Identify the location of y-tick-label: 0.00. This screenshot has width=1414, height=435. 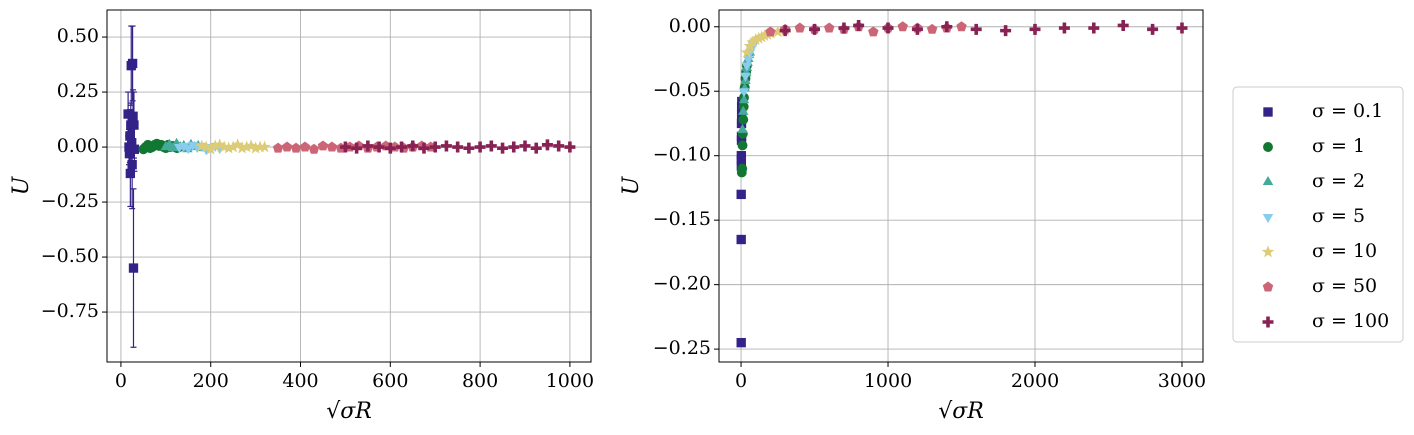
(690, 26).